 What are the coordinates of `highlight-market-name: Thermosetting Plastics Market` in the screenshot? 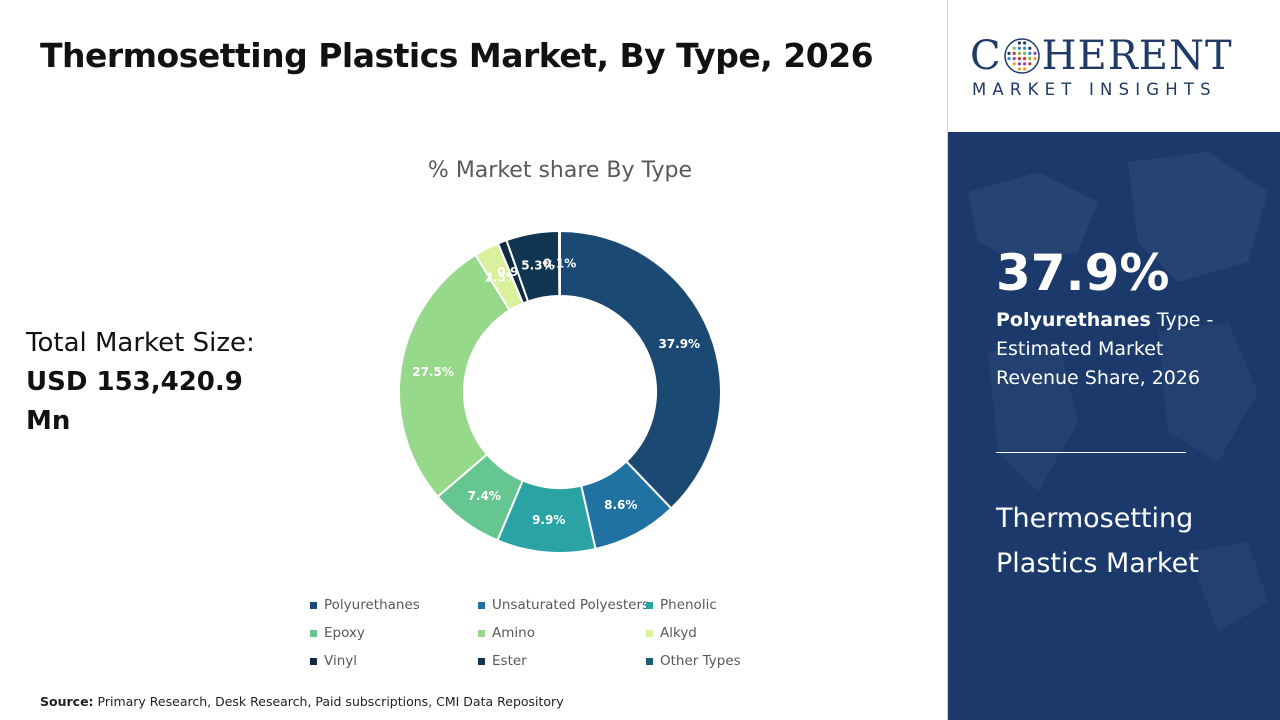 It's located at (1097, 541).